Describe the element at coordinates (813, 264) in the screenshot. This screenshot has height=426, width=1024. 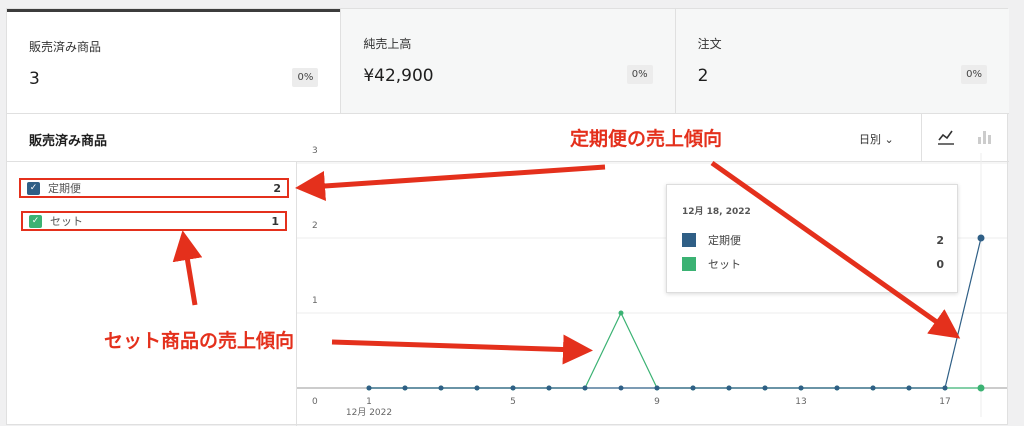
I see `tooltip-row: セット 0` at that location.